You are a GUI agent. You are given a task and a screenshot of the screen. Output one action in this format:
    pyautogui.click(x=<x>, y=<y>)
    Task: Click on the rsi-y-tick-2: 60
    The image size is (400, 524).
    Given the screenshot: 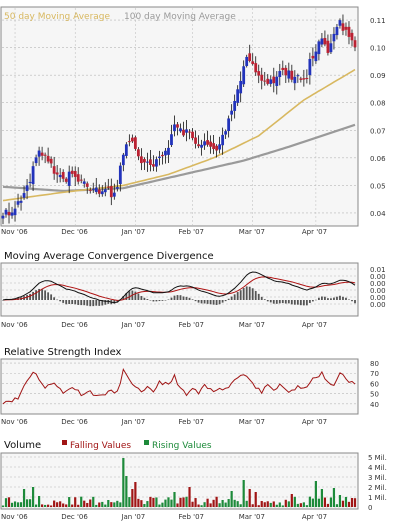 What is the action you would take?
    pyautogui.click(x=374, y=384)
    